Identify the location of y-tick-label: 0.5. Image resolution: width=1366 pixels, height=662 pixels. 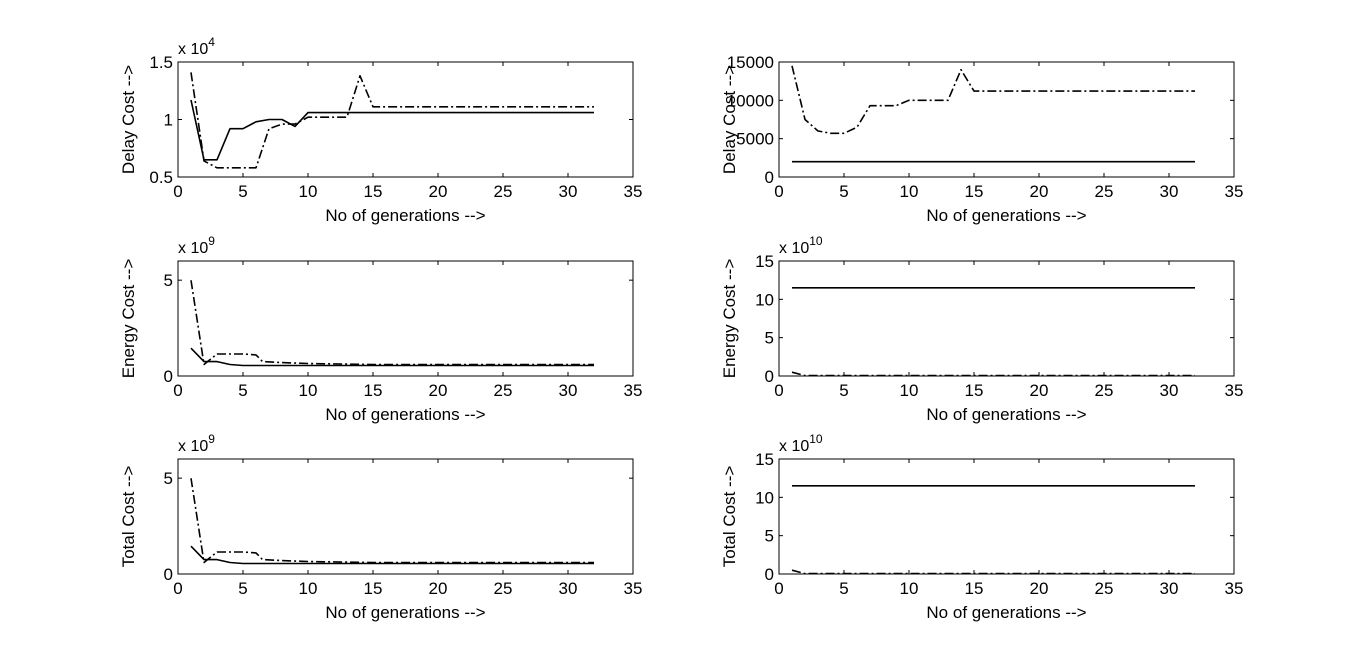
(161, 177).